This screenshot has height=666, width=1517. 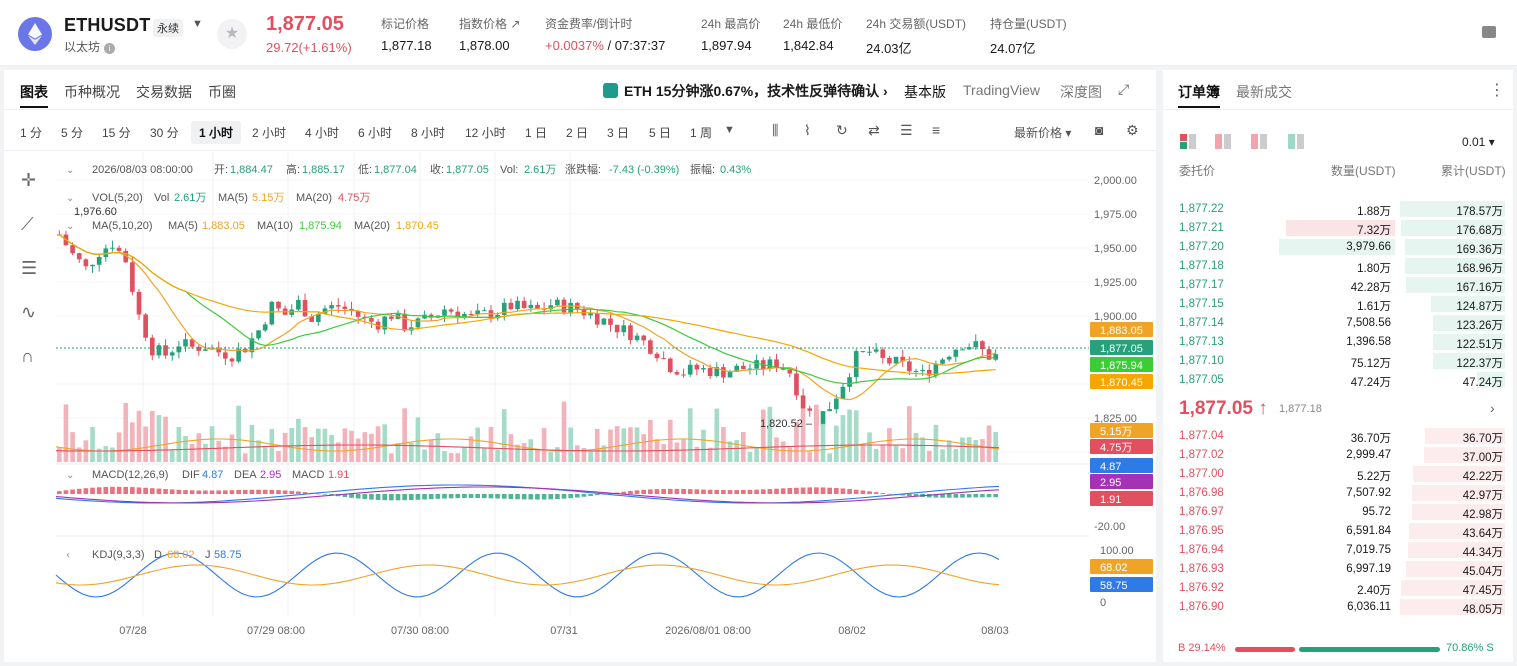 I want to click on favorite-star-icon: ★, so click(x=232, y=34).